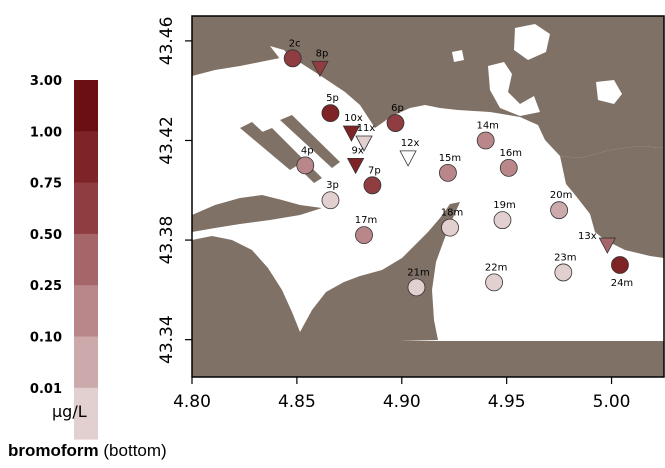 The height and width of the screenshot is (468, 665). Describe the element at coordinates (46, 338) in the screenshot. I see `legend-label: 0.10` at that location.